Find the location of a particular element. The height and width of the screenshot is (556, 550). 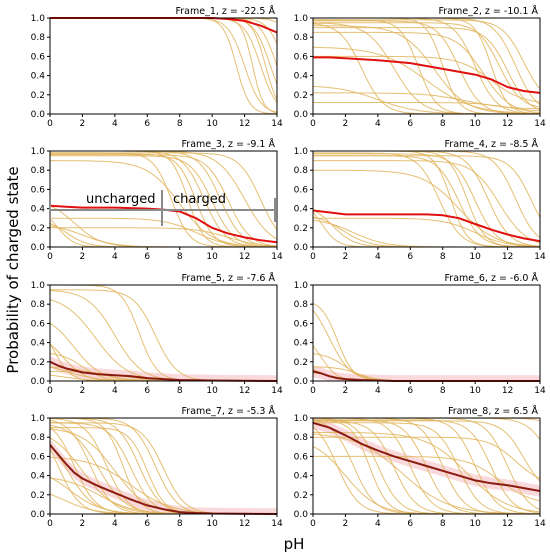

frame3-annotation: uncharged charged is located at coordinates (163, 208).